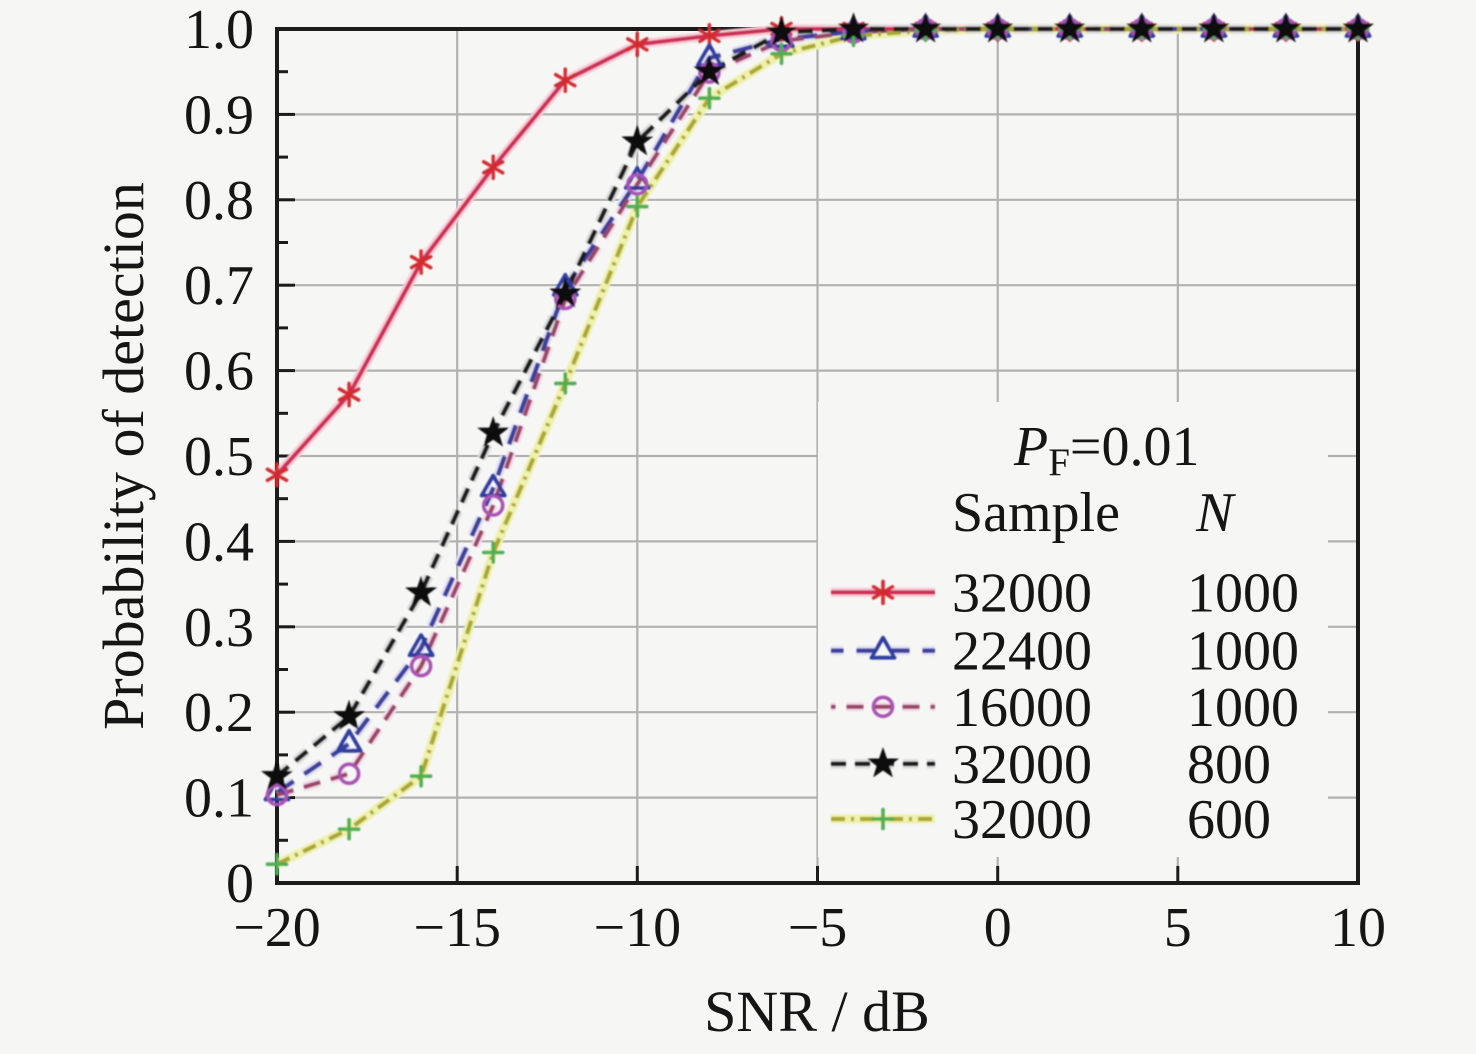  What do you see at coordinates (1106, 450) in the screenshot?
I see `svg-text: PF=0.01` at bounding box center [1106, 450].